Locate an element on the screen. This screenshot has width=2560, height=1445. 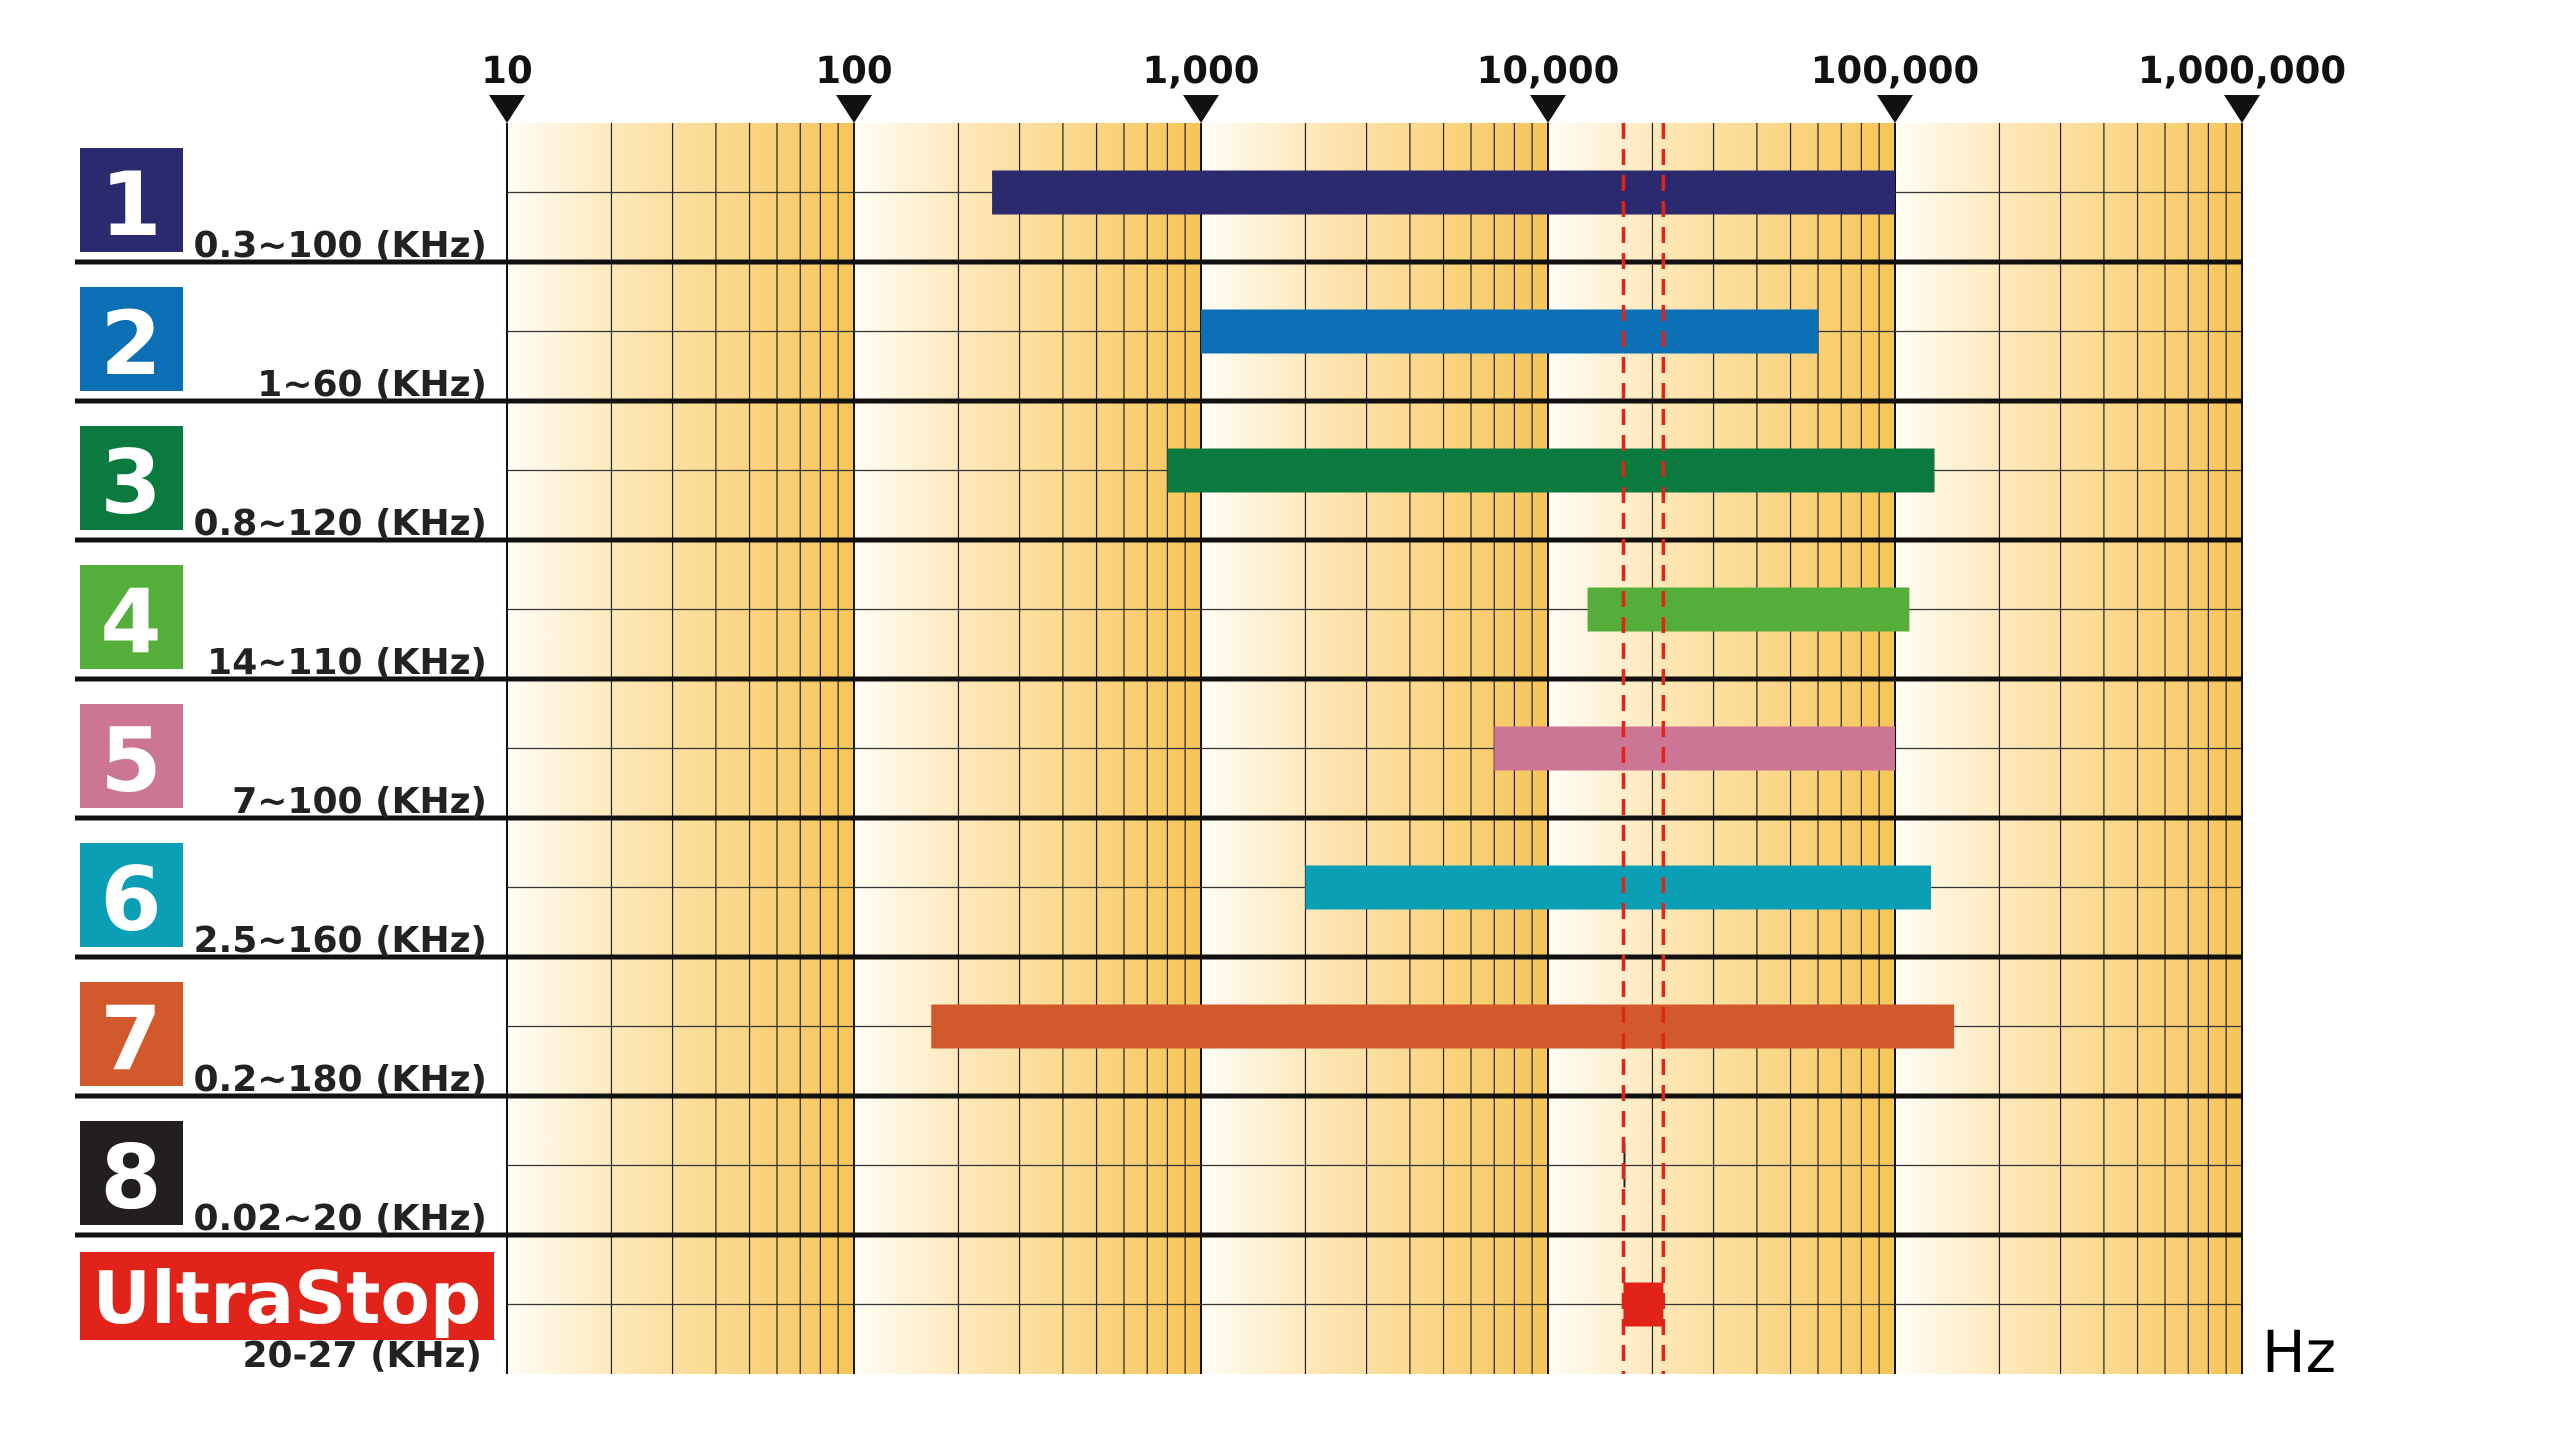
x-tick-label: 1,000 is located at coordinates (1200, 70).